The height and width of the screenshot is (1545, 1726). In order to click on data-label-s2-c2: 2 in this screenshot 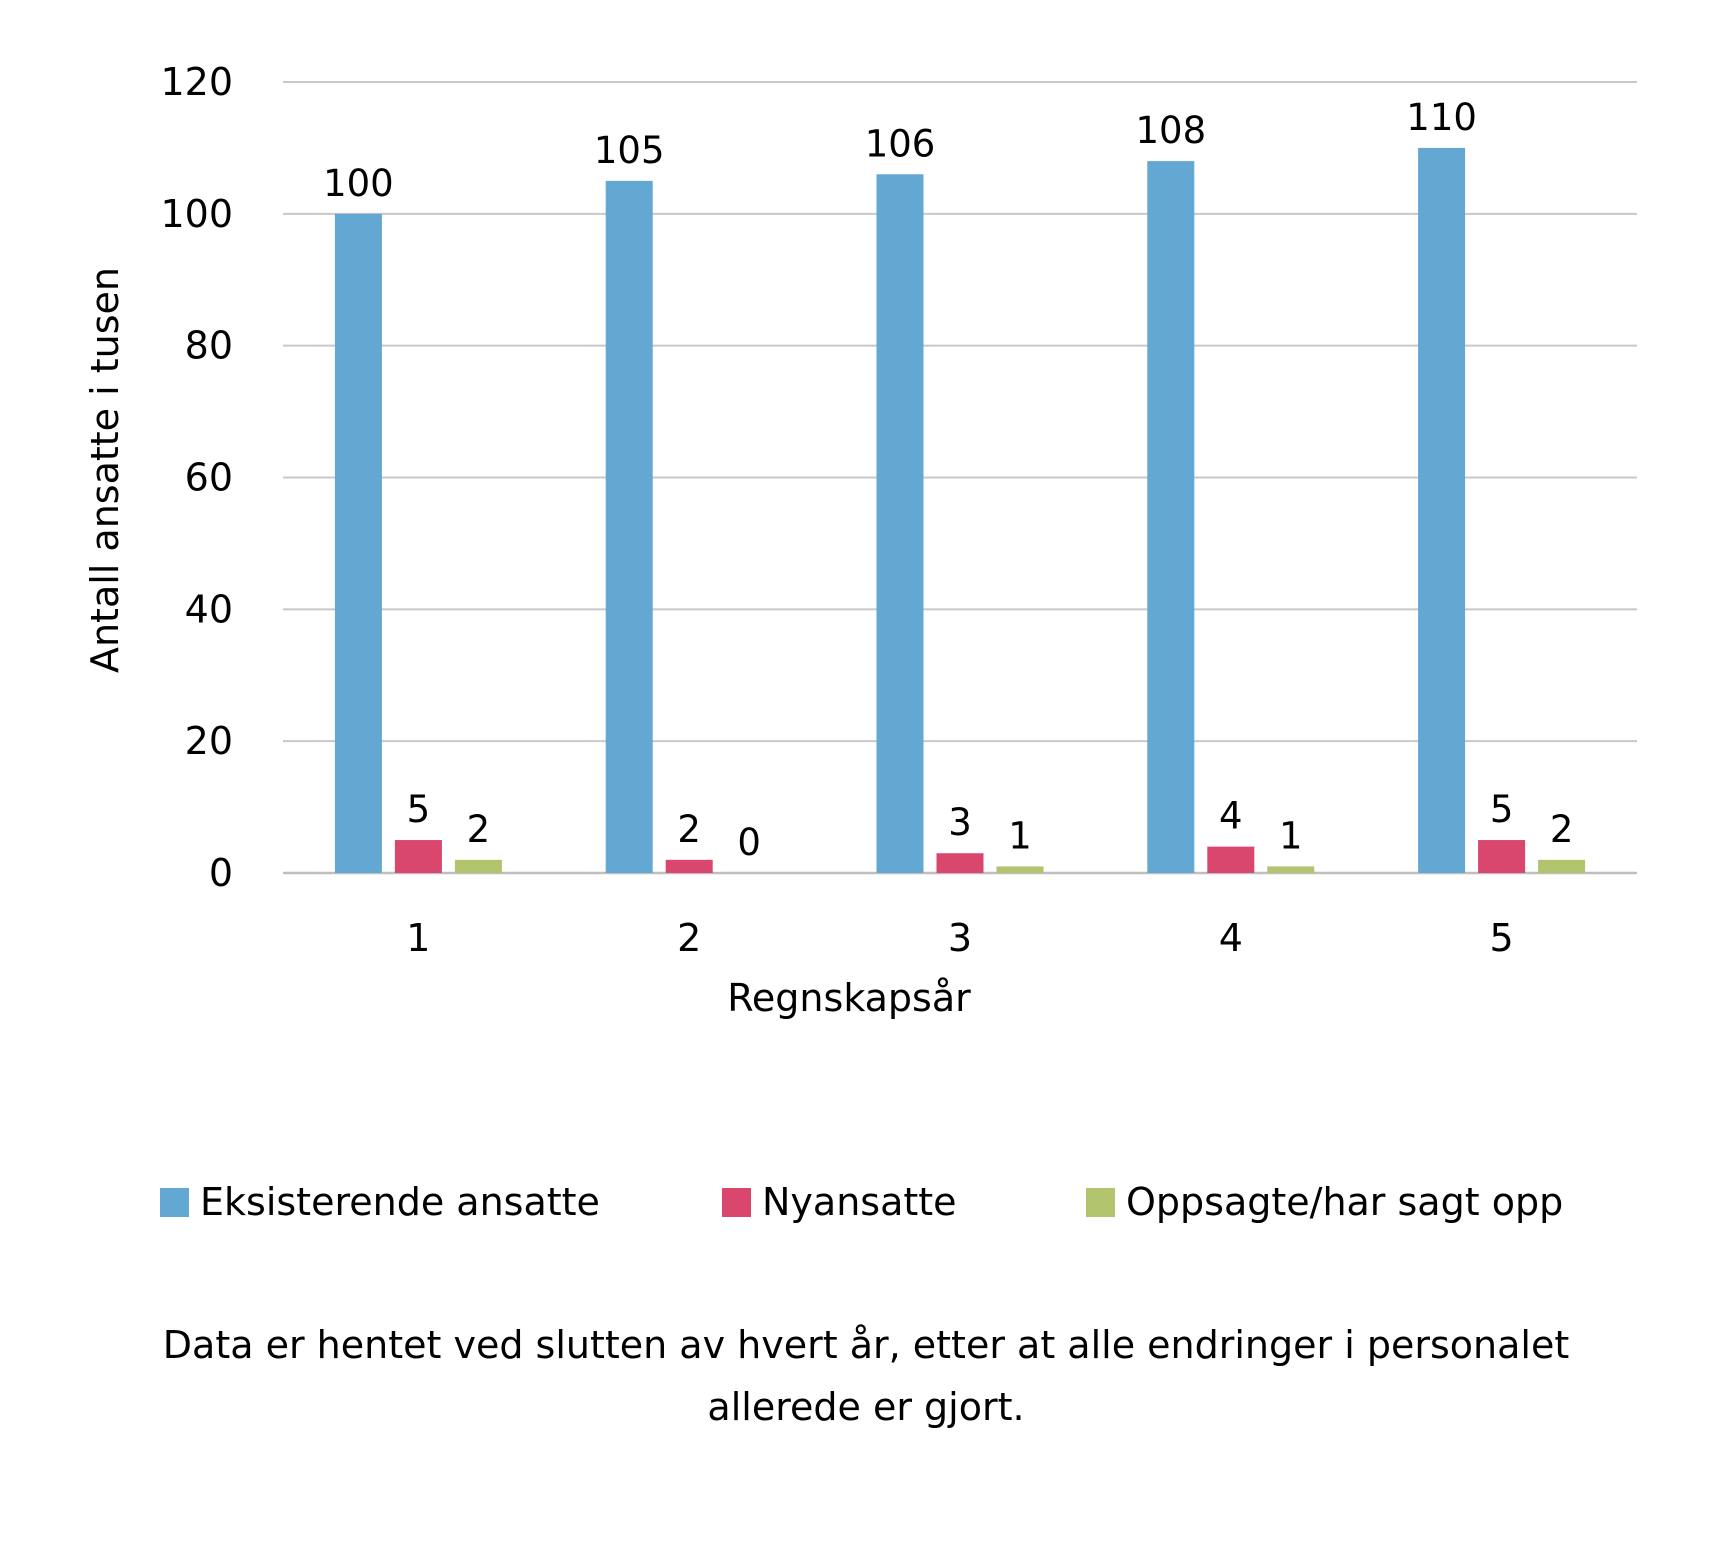, I will do `click(689, 829)`.